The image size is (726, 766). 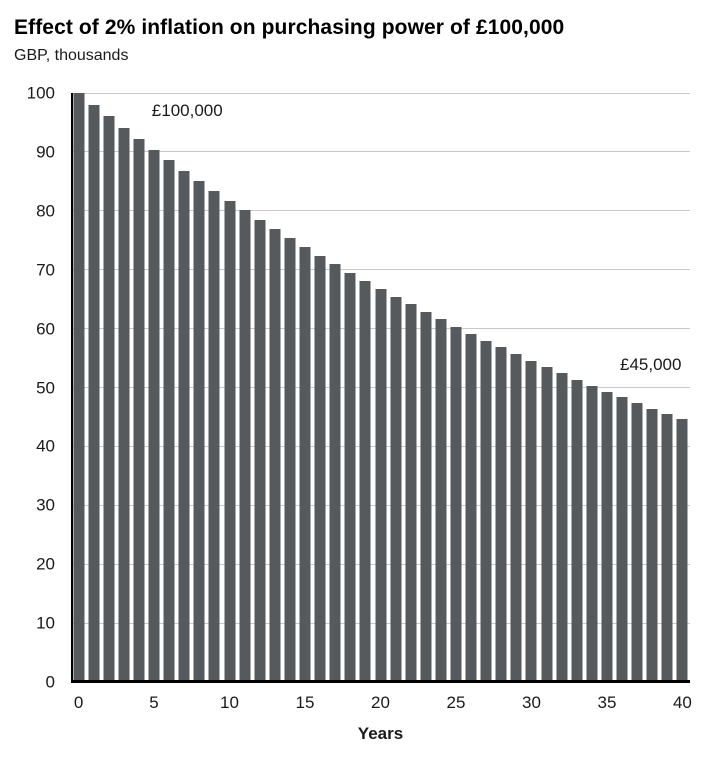 What do you see at coordinates (78, 702) in the screenshot?
I see `x-tick-label: 0` at bounding box center [78, 702].